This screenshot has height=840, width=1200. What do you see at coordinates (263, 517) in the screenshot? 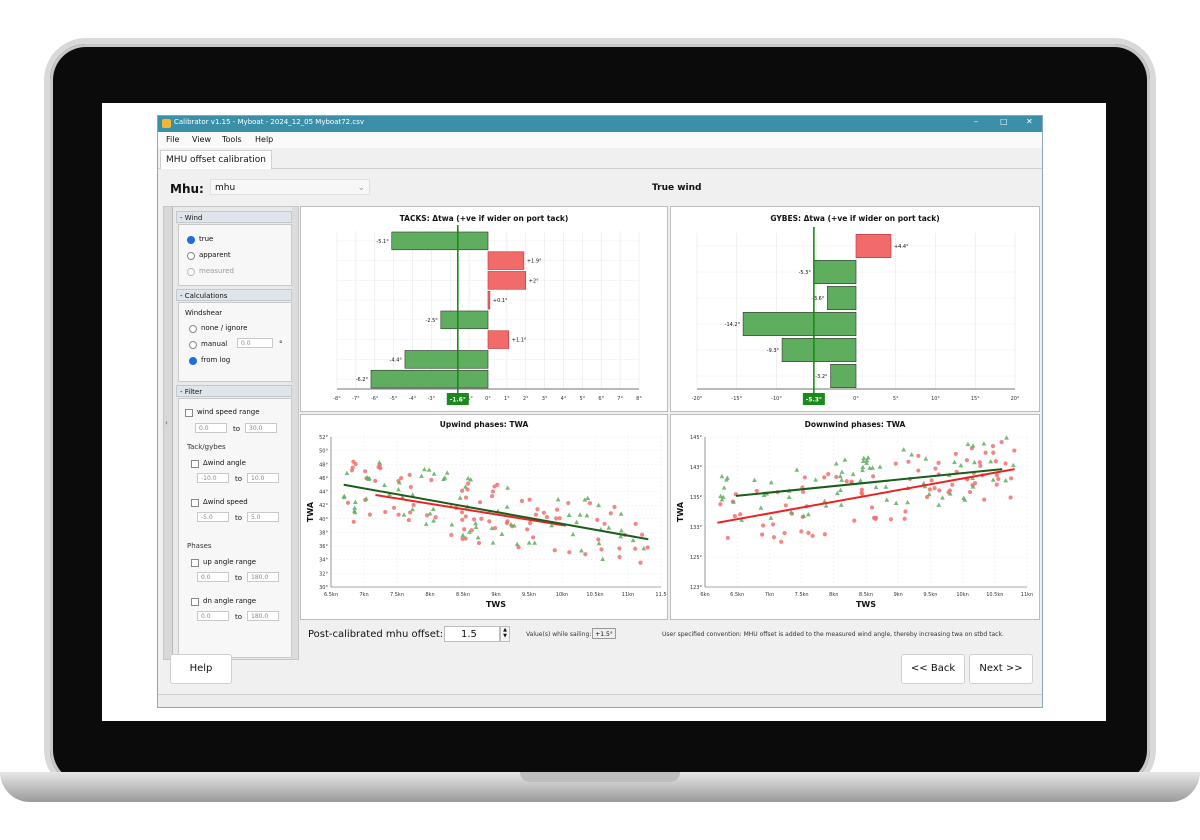
I see `dwind-speed-to-input: 5.0` at bounding box center [263, 517].